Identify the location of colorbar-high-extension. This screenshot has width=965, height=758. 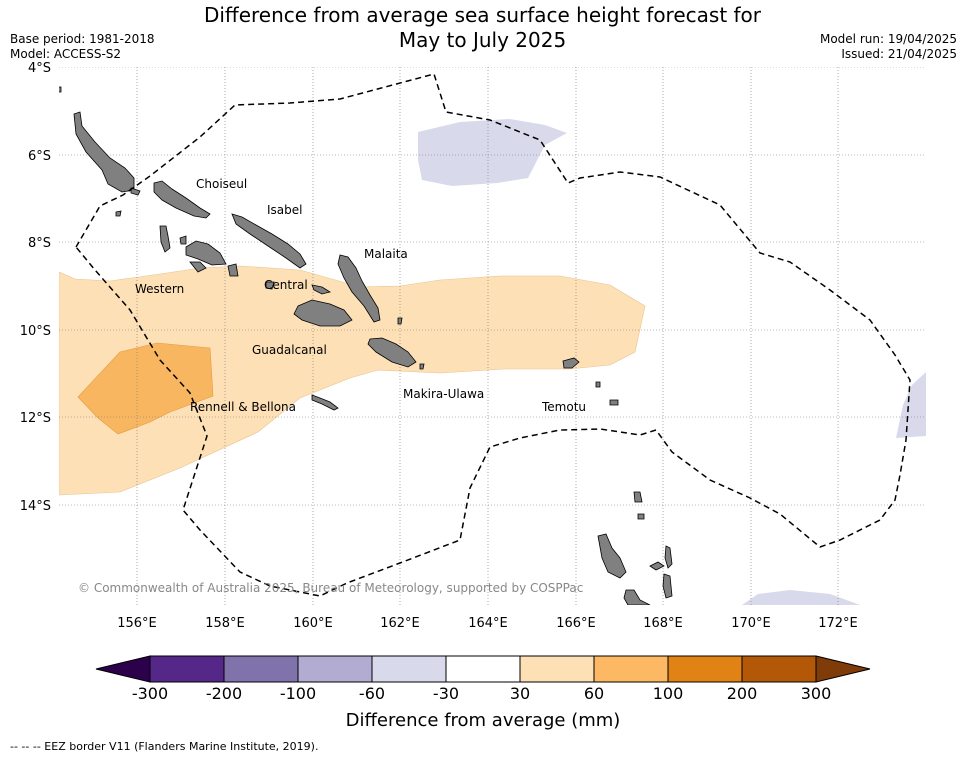
(843, 669).